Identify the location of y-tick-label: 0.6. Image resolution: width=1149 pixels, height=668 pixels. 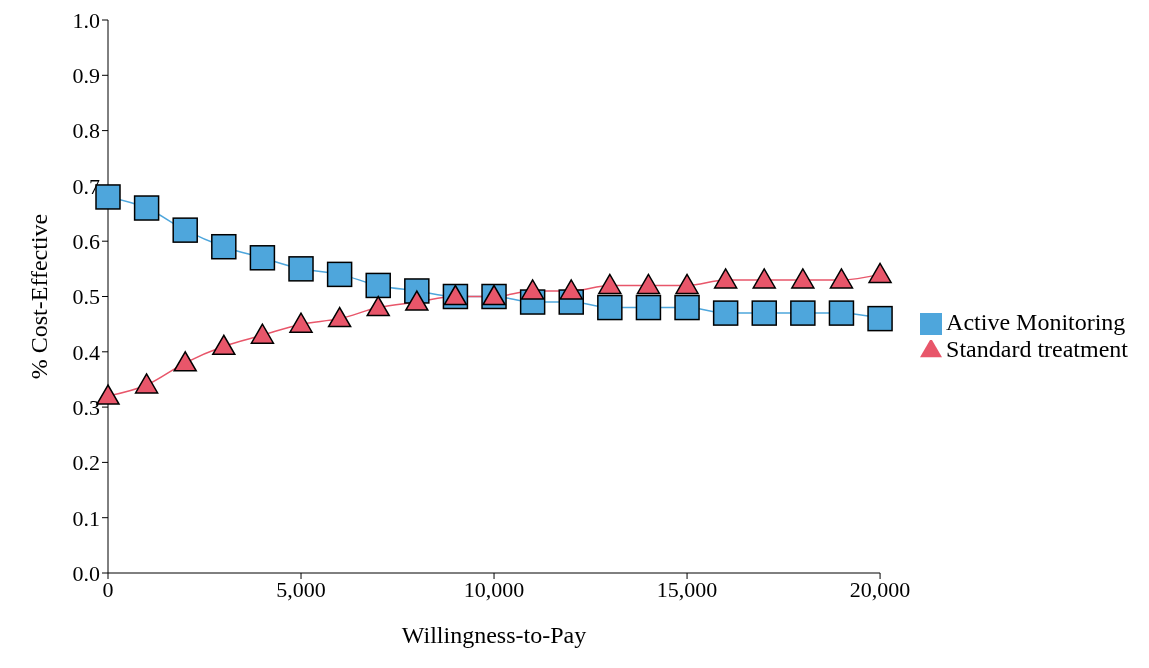
(86, 242).